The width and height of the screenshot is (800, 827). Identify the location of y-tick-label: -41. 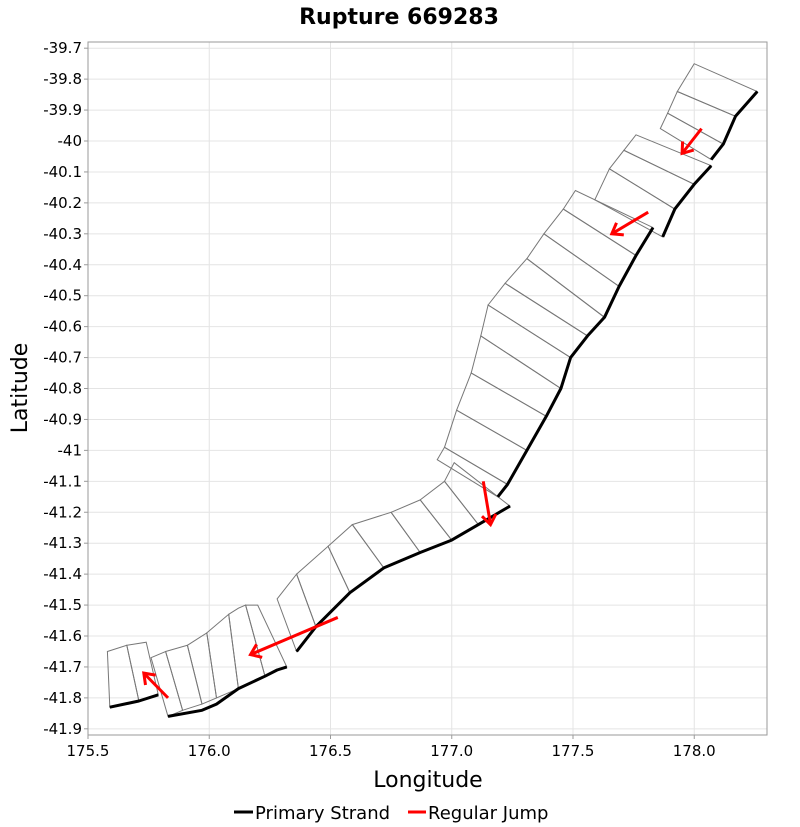
(70, 450).